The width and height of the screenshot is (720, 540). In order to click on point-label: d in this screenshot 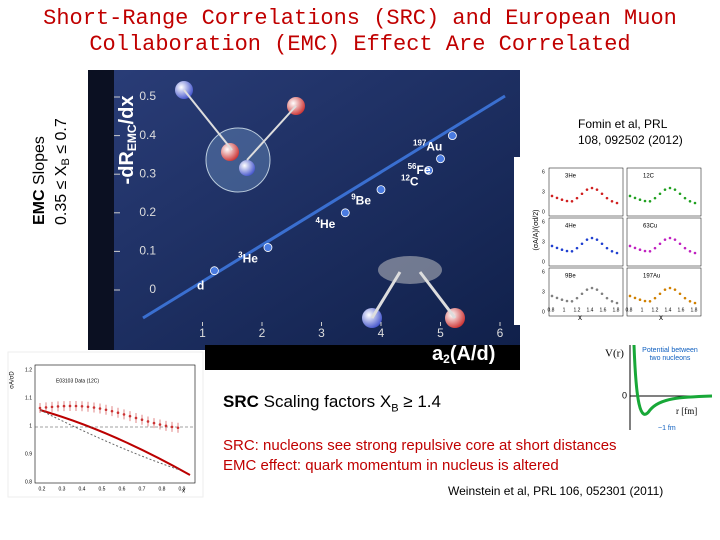, I will do `click(200, 286)`.